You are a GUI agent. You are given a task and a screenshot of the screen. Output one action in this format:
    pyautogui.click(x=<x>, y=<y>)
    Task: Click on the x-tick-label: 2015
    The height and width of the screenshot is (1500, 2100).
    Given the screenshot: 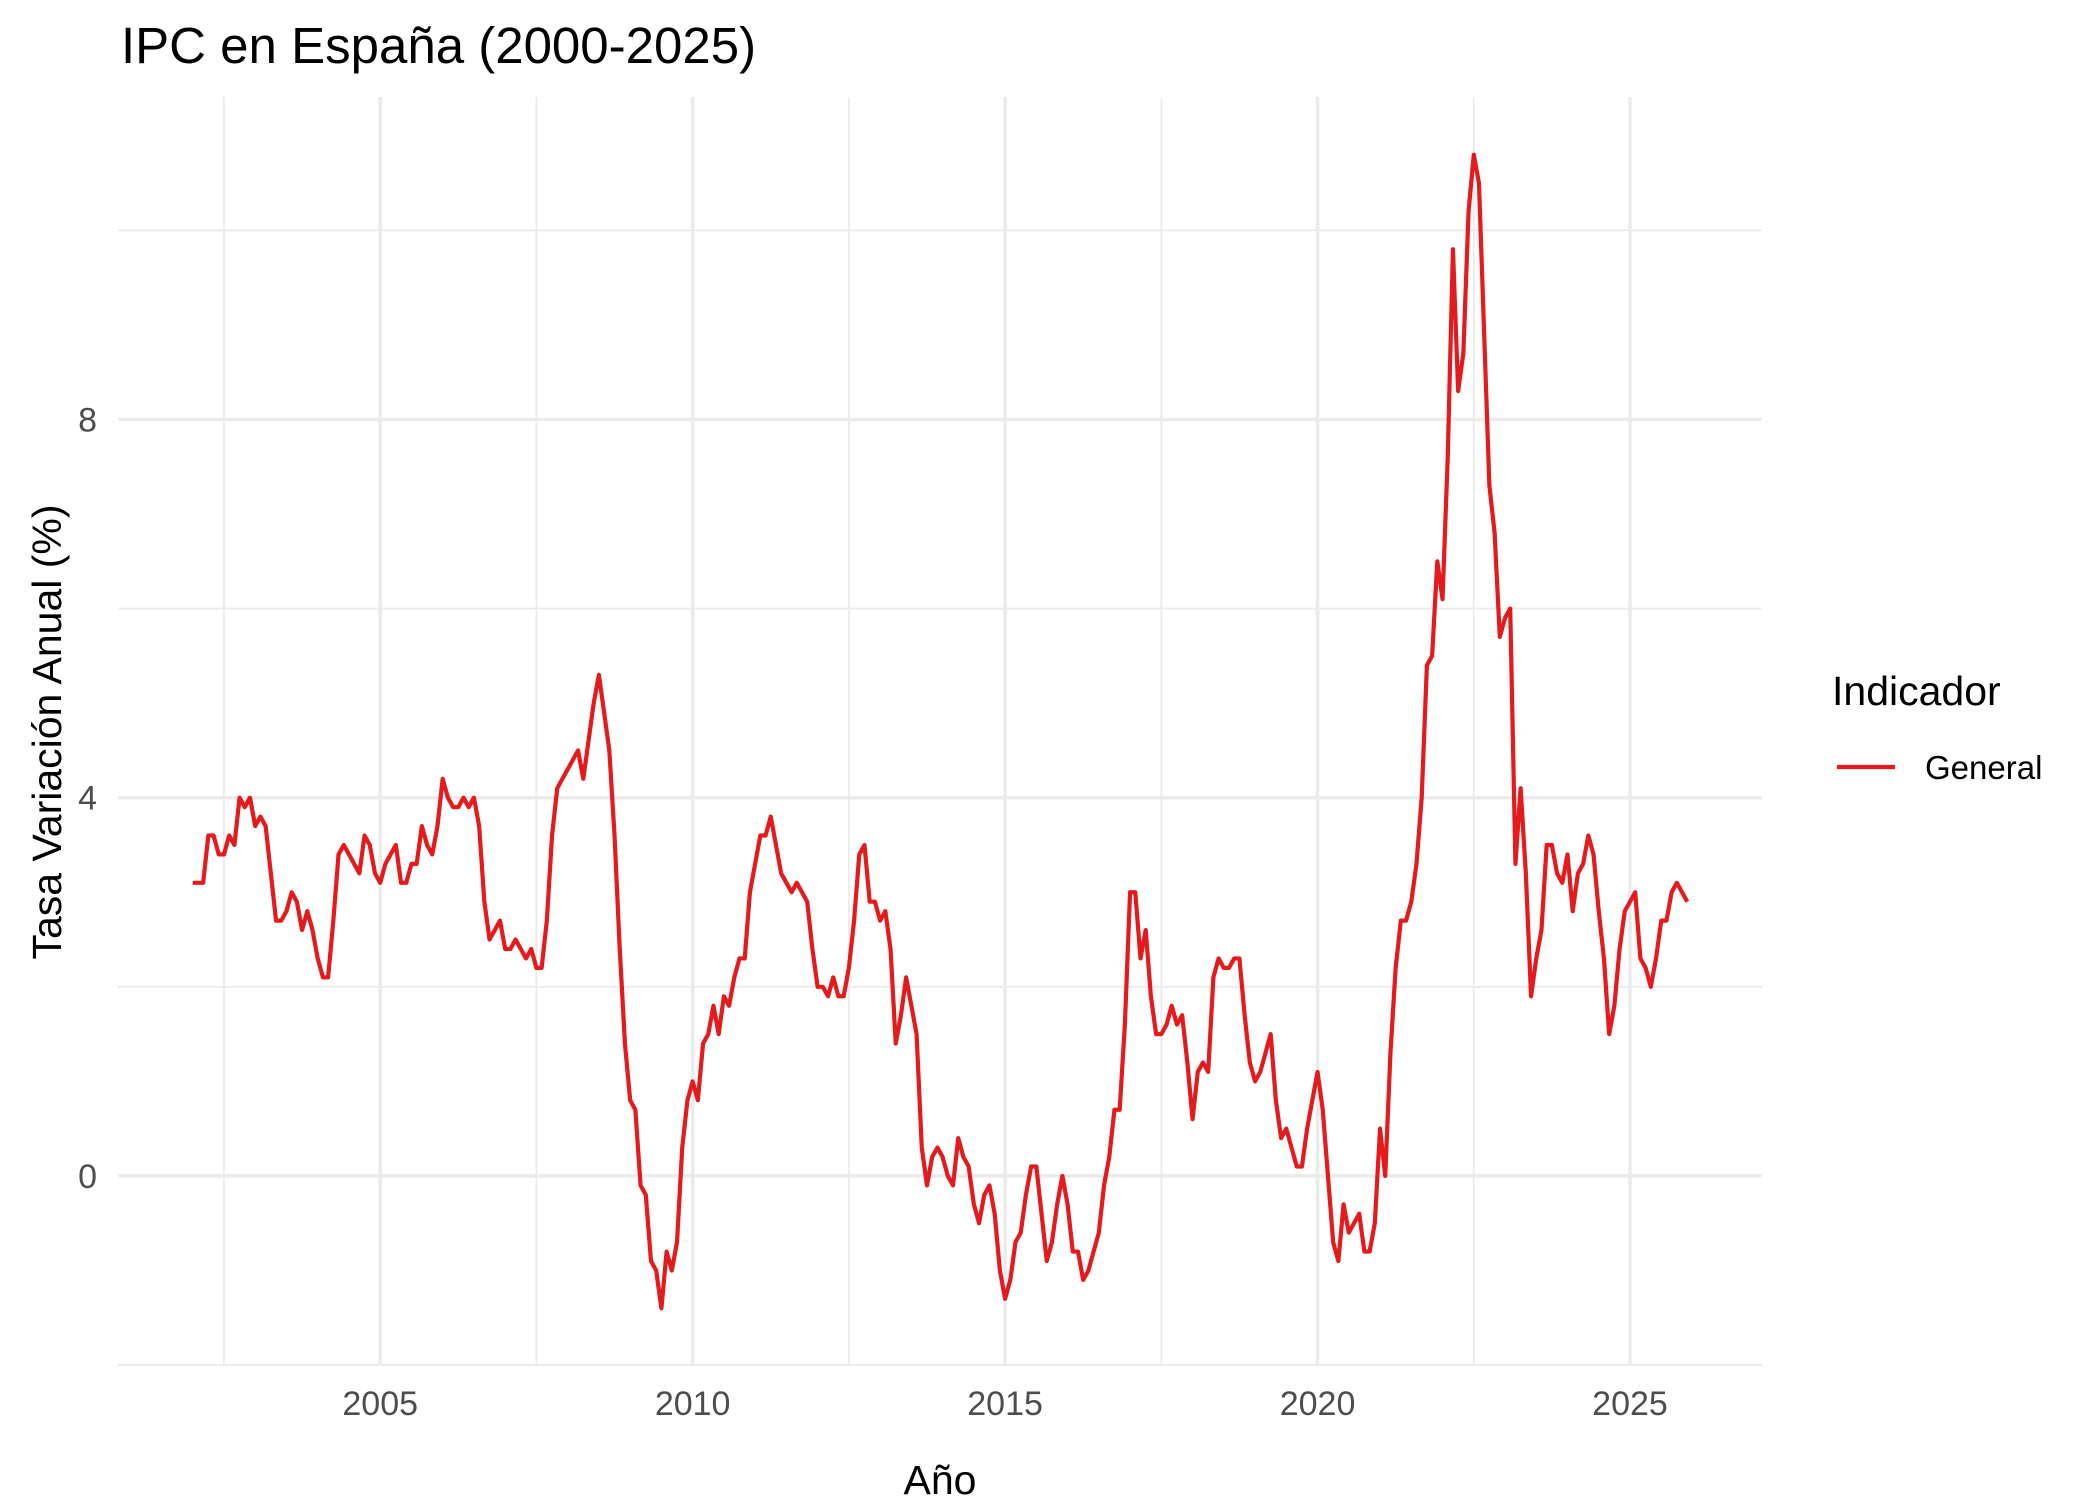 What is the action you would take?
    pyautogui.click(x=1005, y=1404)
    